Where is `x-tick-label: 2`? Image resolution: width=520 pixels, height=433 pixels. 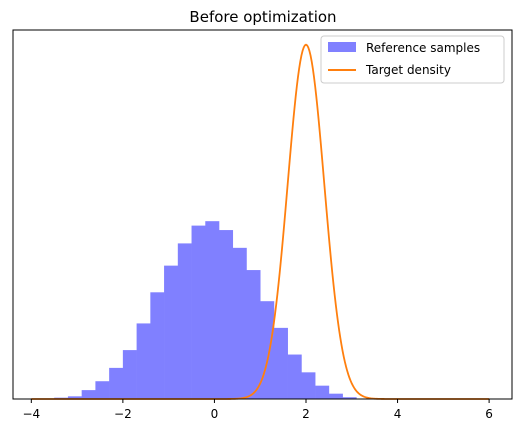
x-tick-label: 2 is located at coordinates (306, 414).